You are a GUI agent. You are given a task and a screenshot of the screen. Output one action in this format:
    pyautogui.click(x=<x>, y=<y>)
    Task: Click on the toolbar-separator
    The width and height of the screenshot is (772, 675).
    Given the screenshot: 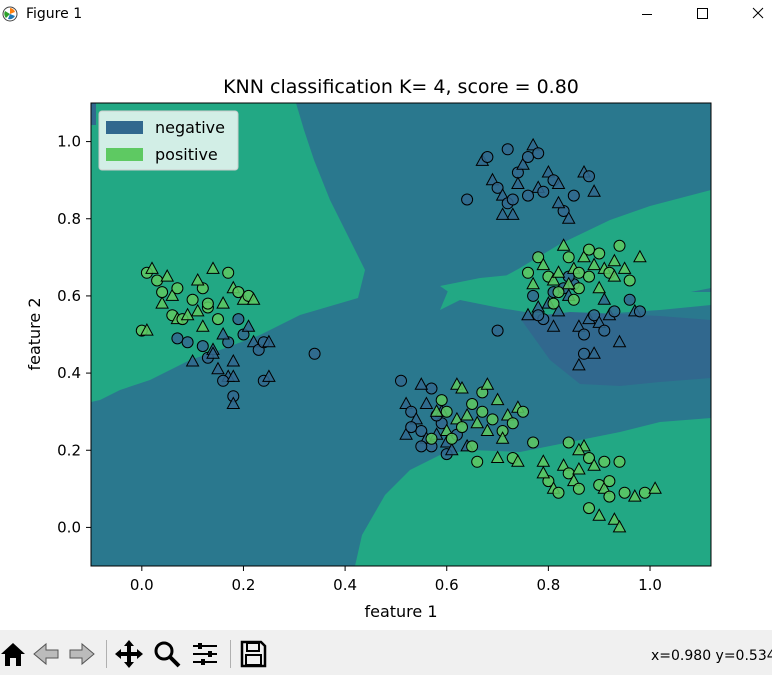 What is the action you would take?
    pyautogui.click(x=106, y=654)
    